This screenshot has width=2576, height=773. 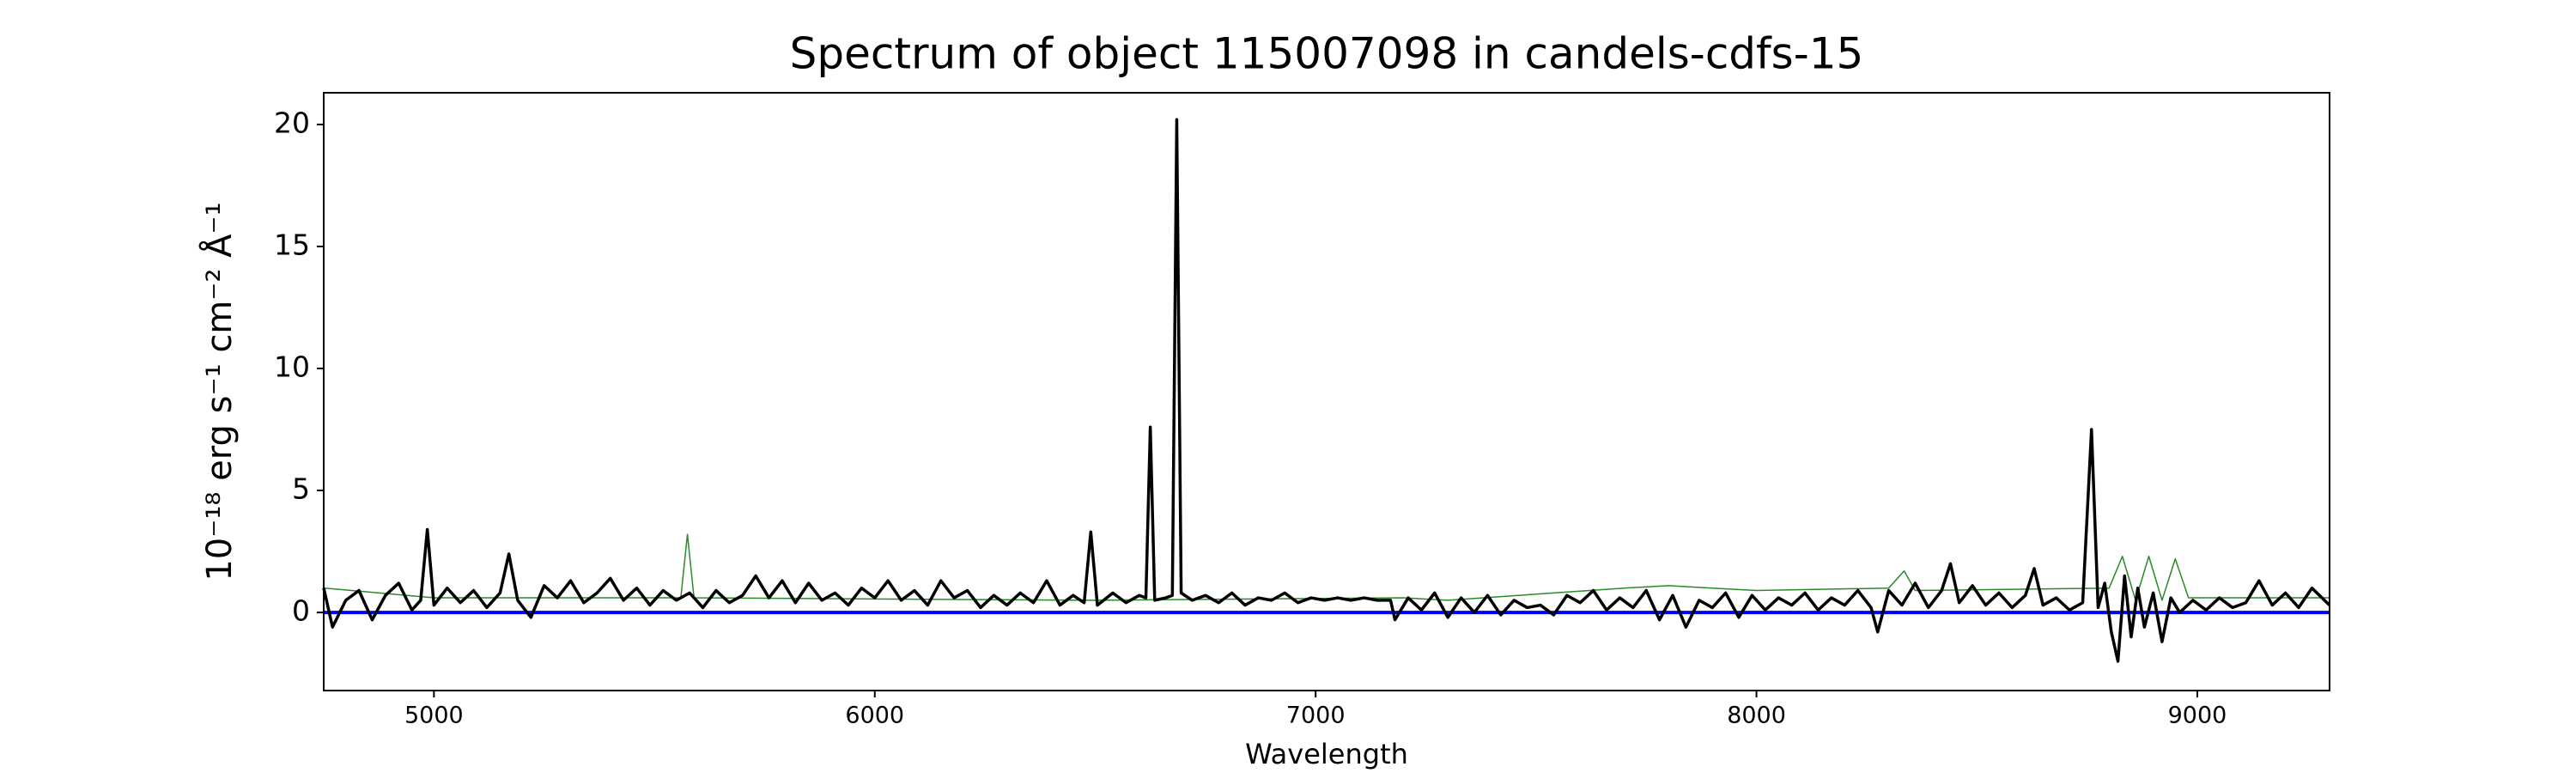 What do you see at coordinates (434, 716) in the screenshot?
I see `x-tick-label: 5000` at bounding box center [434, 716].